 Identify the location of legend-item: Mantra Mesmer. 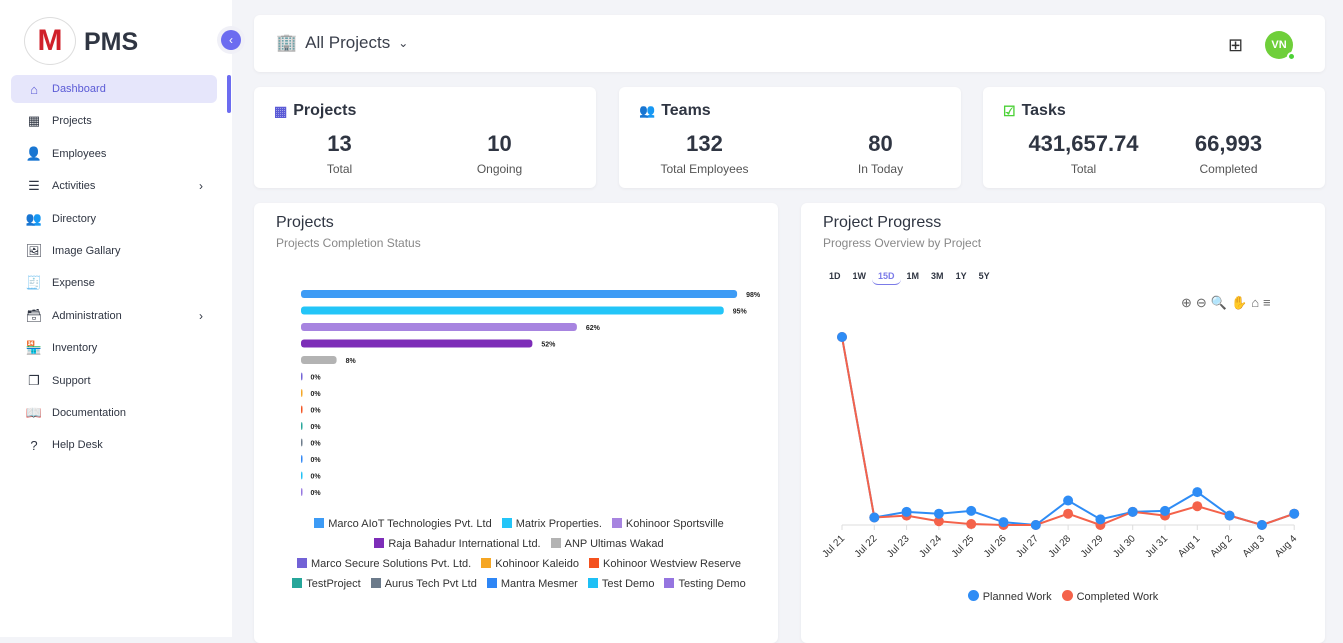
(532, 584).